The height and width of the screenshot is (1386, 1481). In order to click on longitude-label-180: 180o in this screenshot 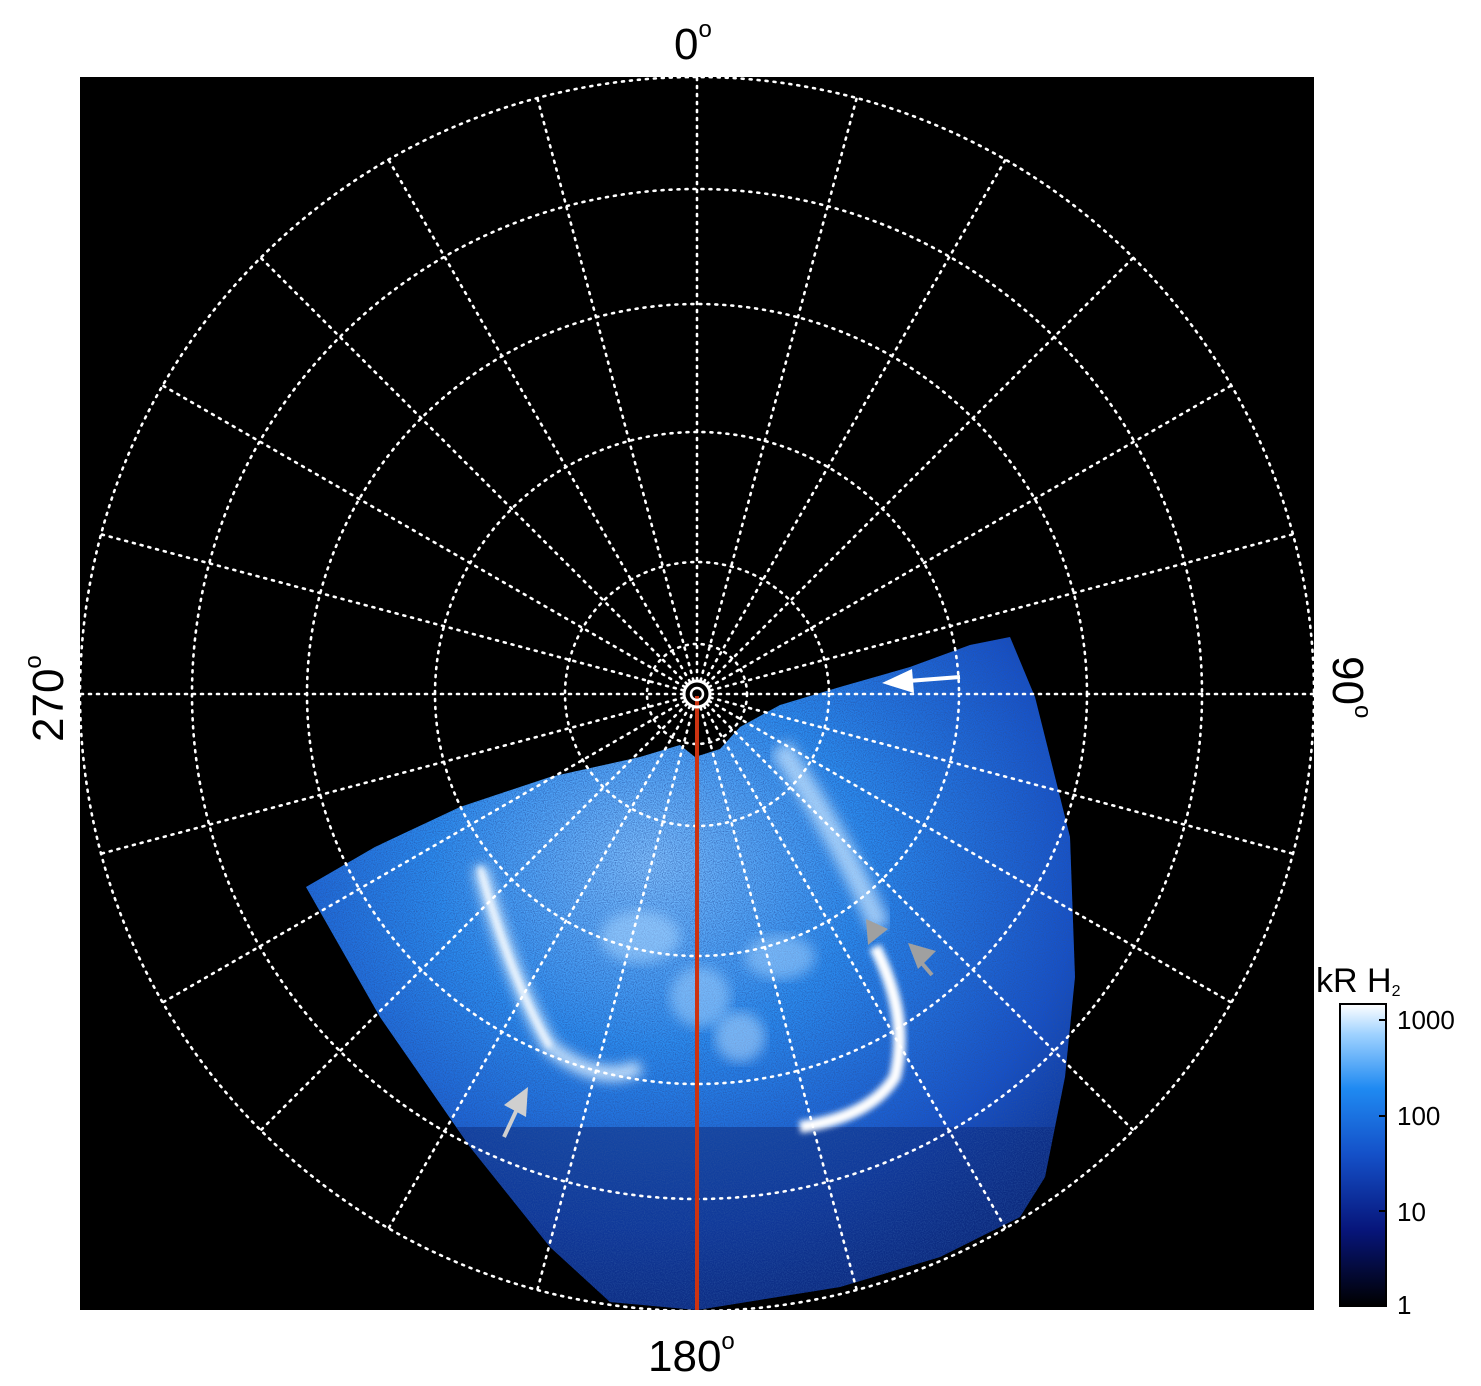, I will do `click(691, 1354)`.